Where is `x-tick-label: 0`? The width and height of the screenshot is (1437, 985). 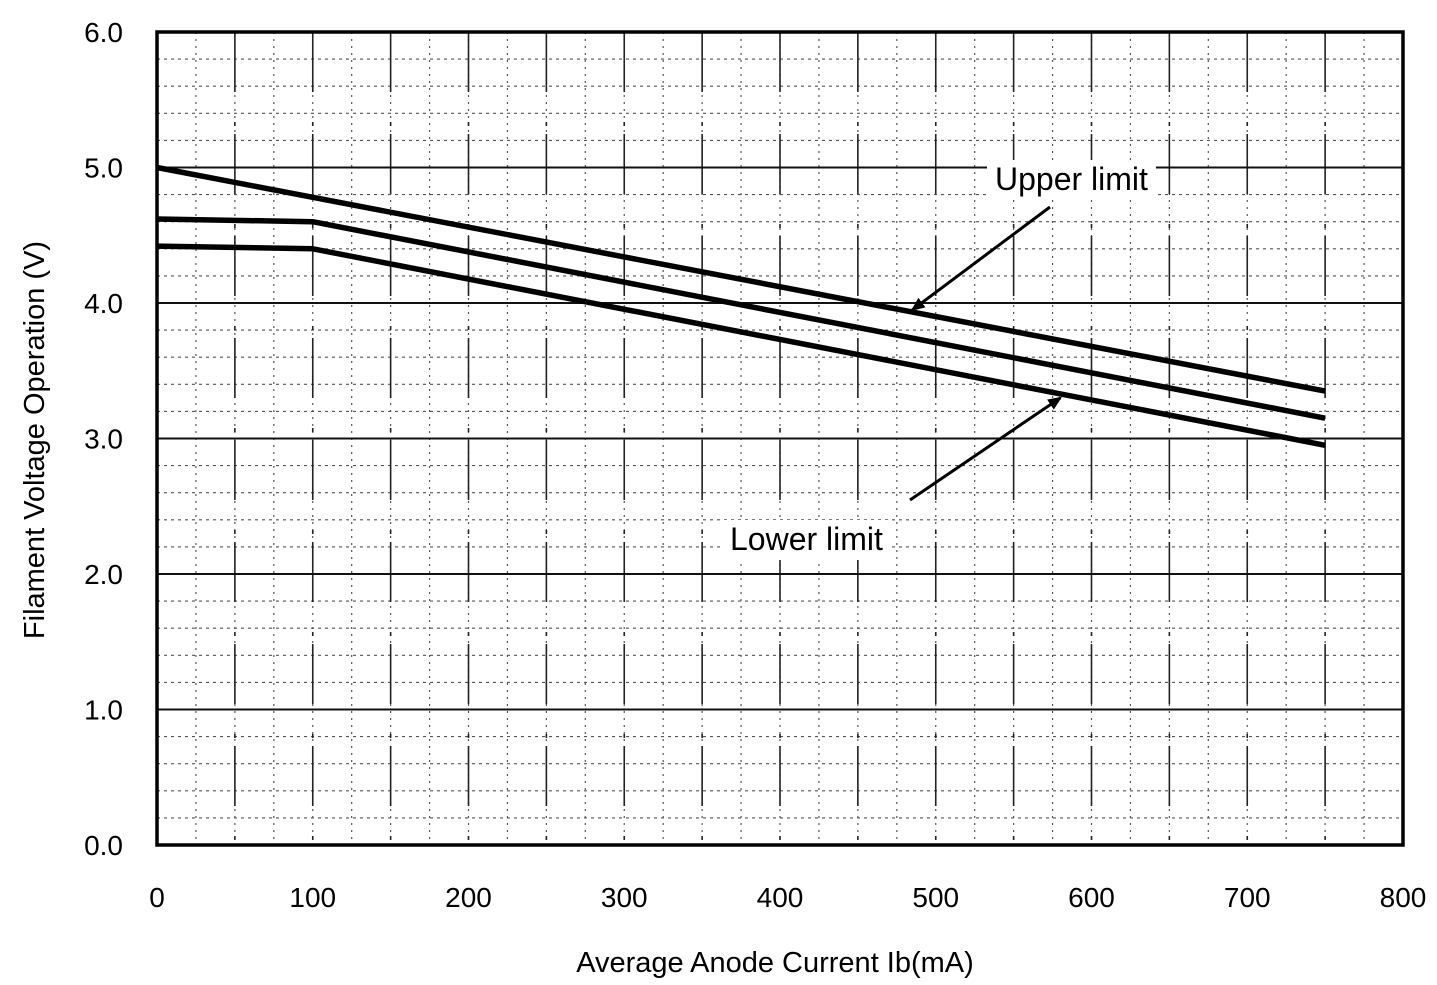
x-tick-label: 0 is located at coordinates (157, 897).